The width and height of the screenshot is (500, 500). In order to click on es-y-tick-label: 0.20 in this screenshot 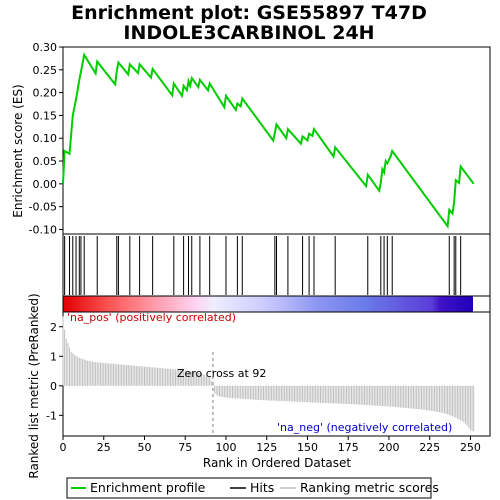, I will do `click(45, 93)`.